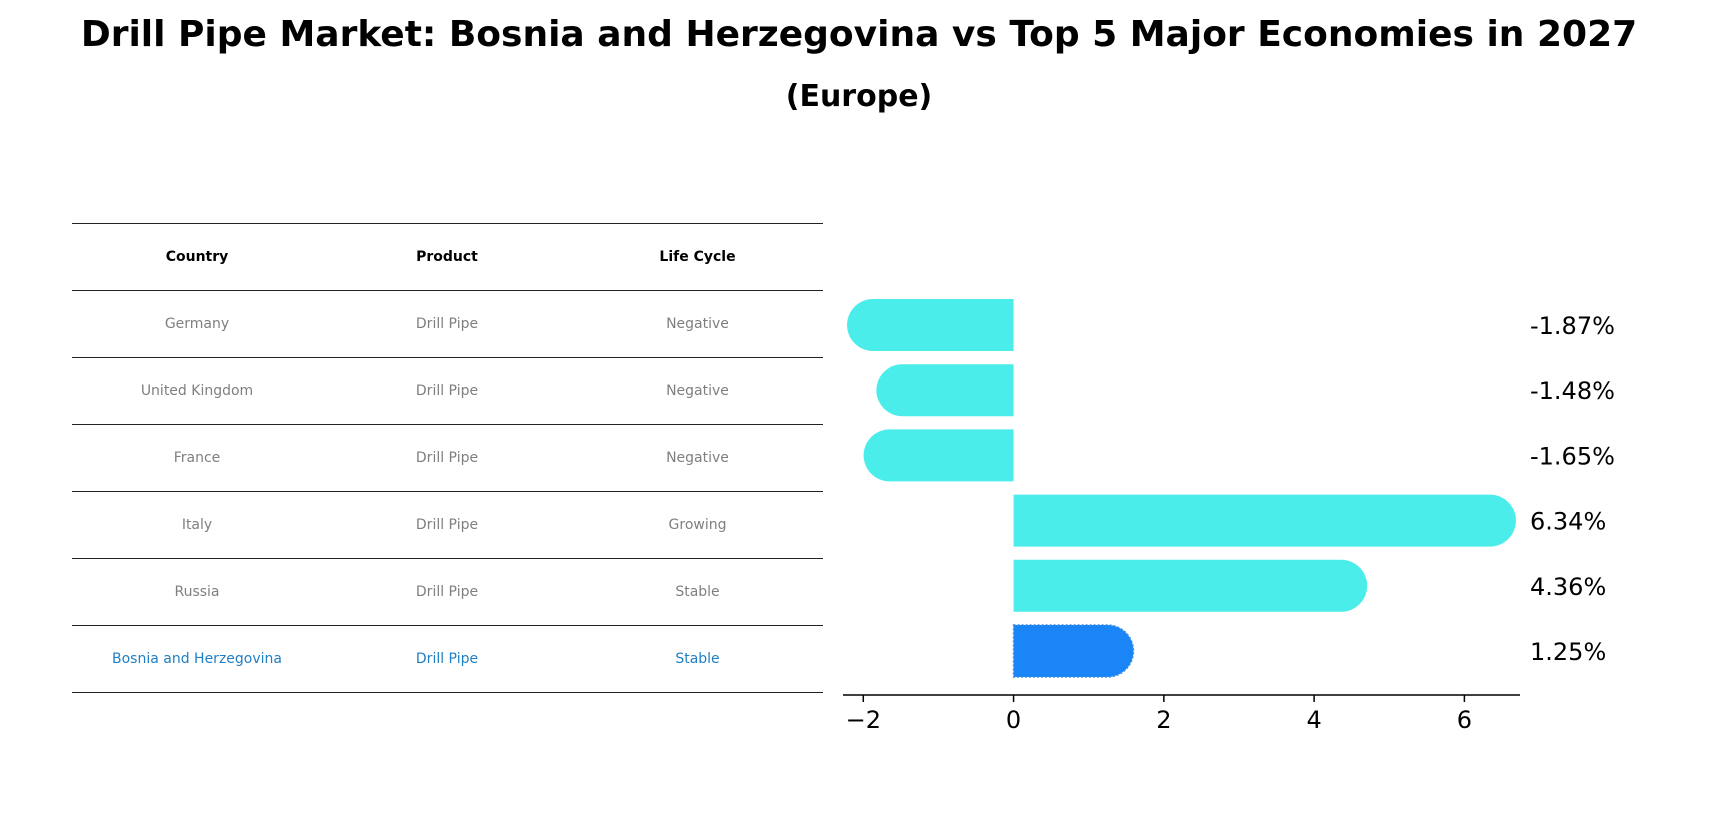 This screenshot has height=823, width=1718. What do you see at coordinates (1572, 456) in the screenshot?
I see `value-label: -1.65%` at bounding box center [1572, 456].